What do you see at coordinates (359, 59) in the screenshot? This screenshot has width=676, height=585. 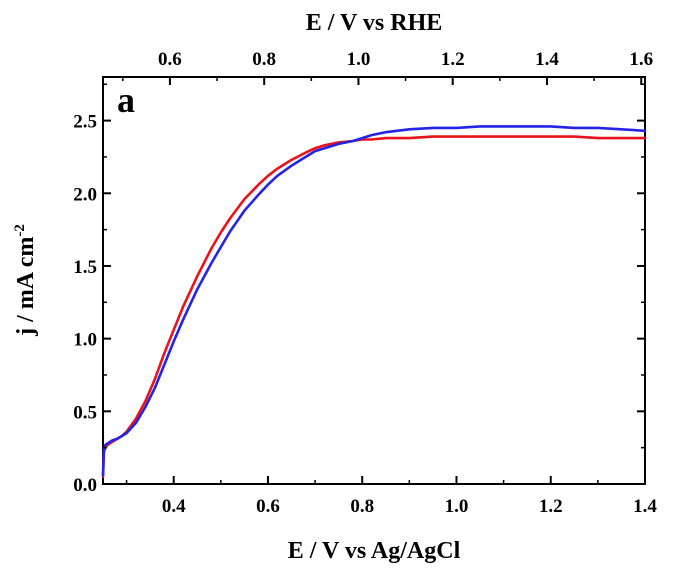 I see `x2-tick-label: 1.0` at bounding box center [359, 59].